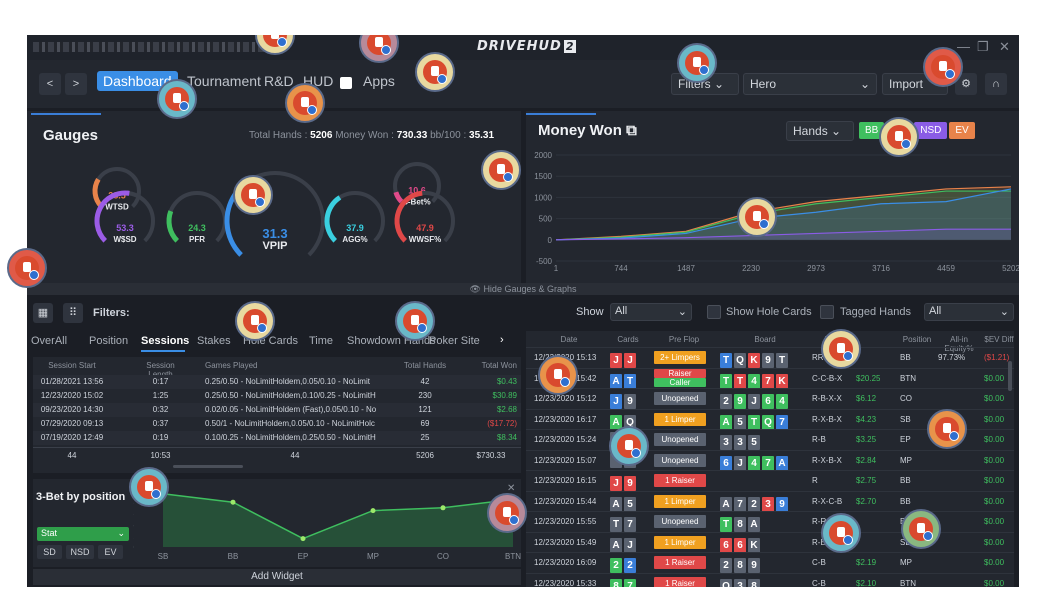 This screenshot has height=594, width=1046. What do you see at coordinates (680, 581) in the screenshot?
I see `preflop-action: 1 Raiser` at bounding box center [680, 581].